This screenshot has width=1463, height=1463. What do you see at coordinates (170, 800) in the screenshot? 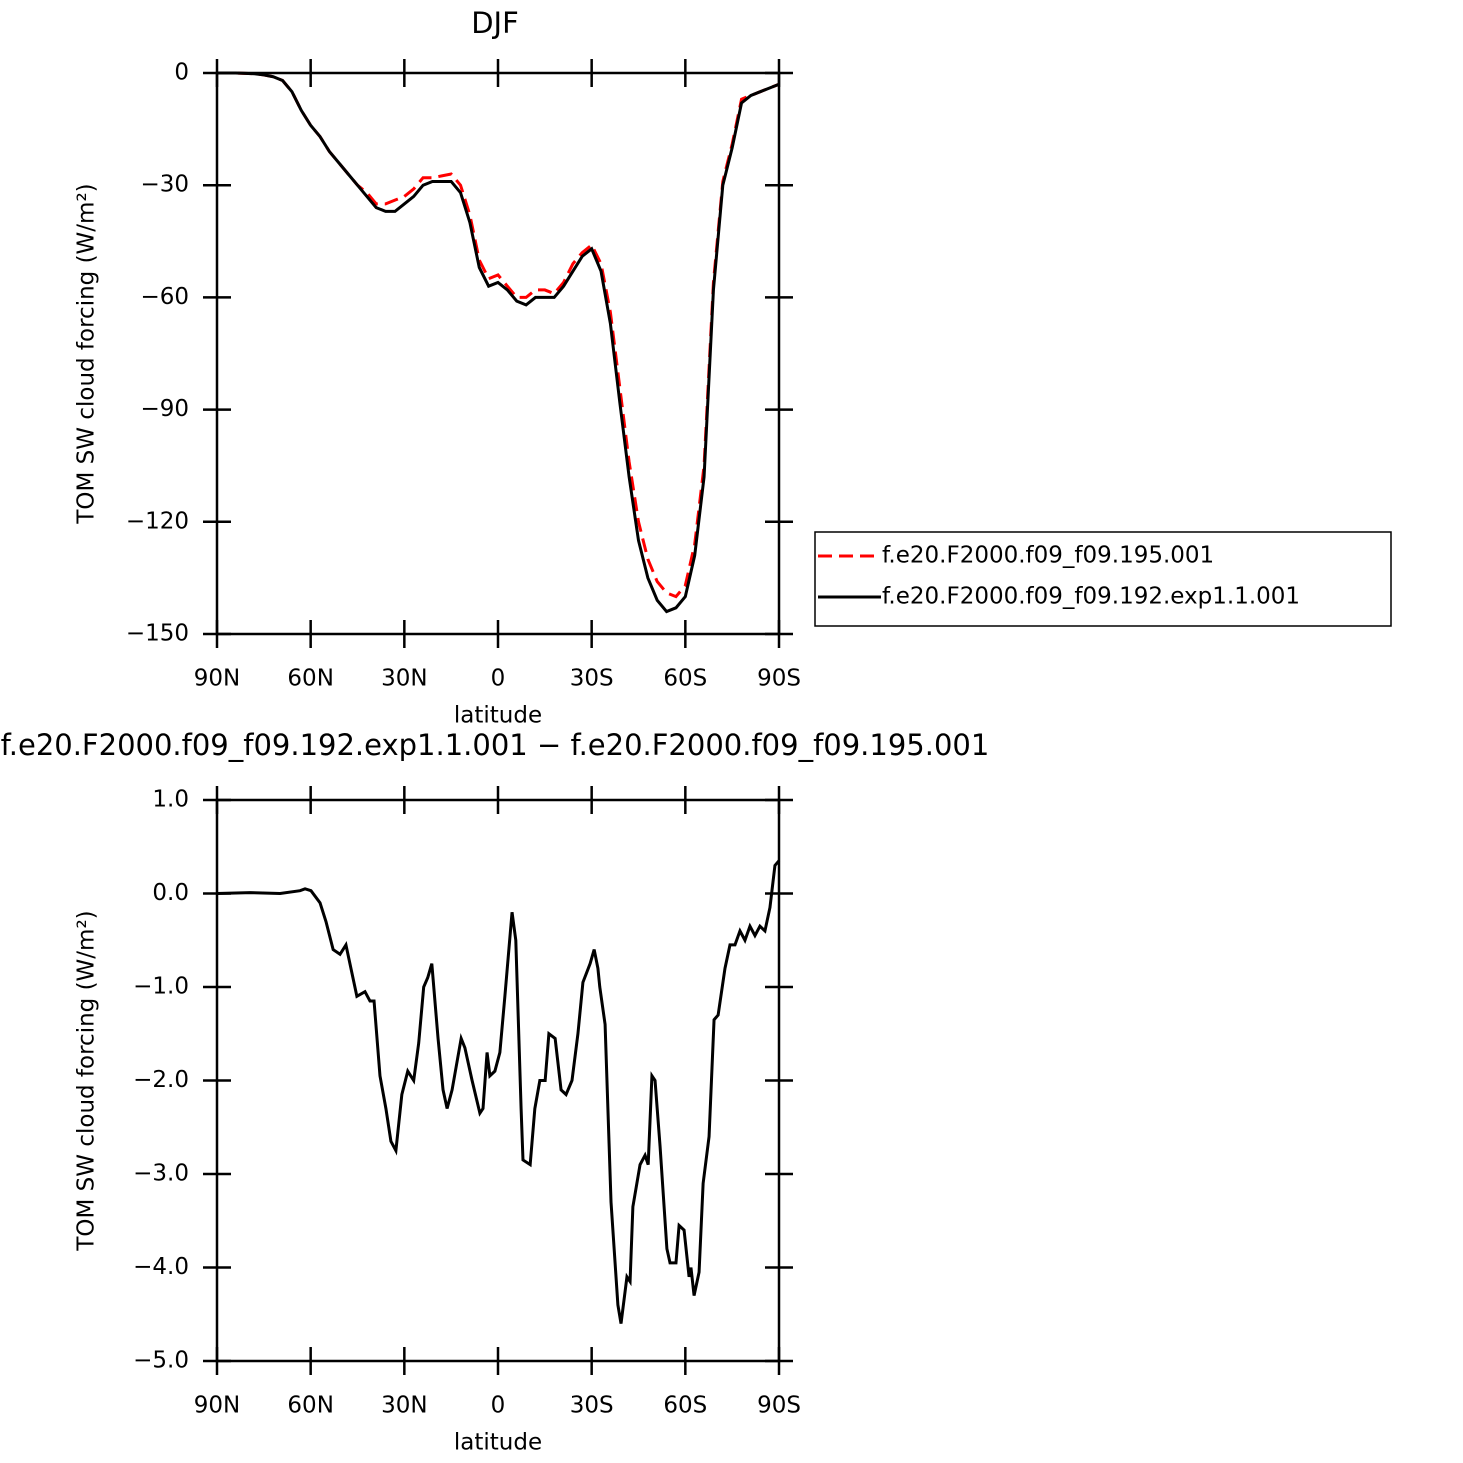
I see `y-tick-label: 1.0` at bounding box center [170, 800].